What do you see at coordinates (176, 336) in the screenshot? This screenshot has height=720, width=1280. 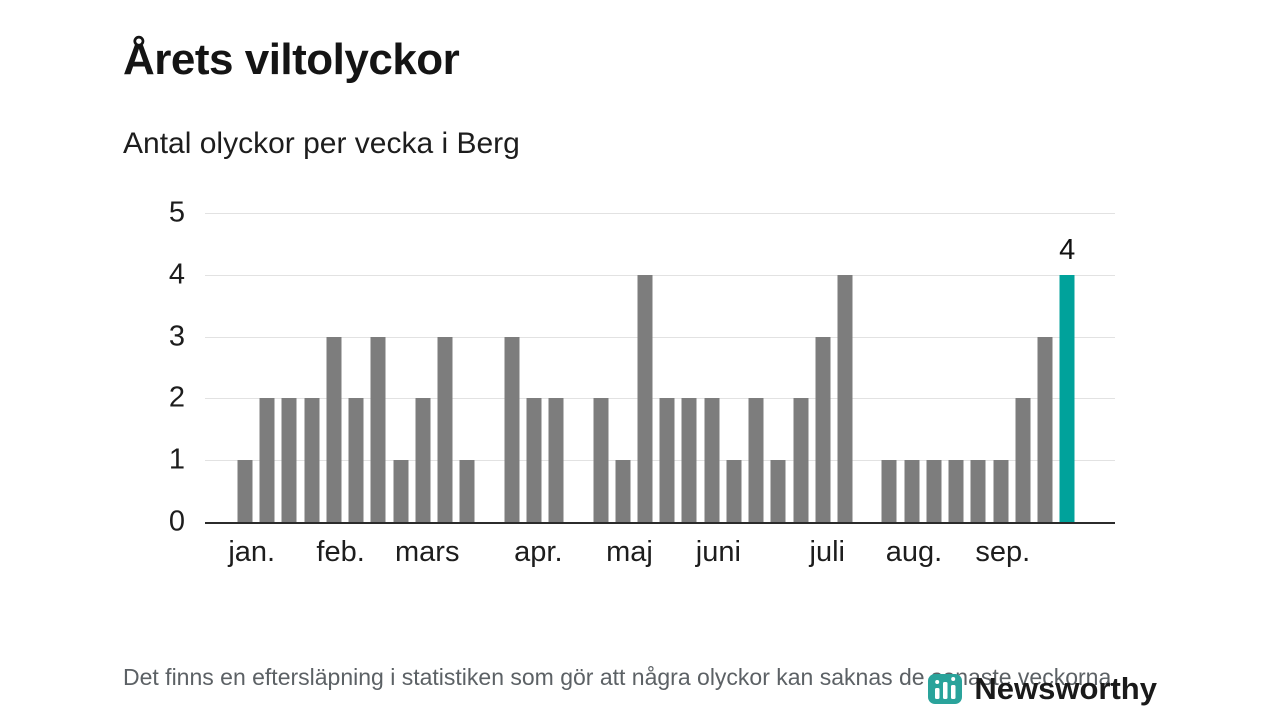 I see `y-axis-tick-label: 3` at bounding box center [176, 336].